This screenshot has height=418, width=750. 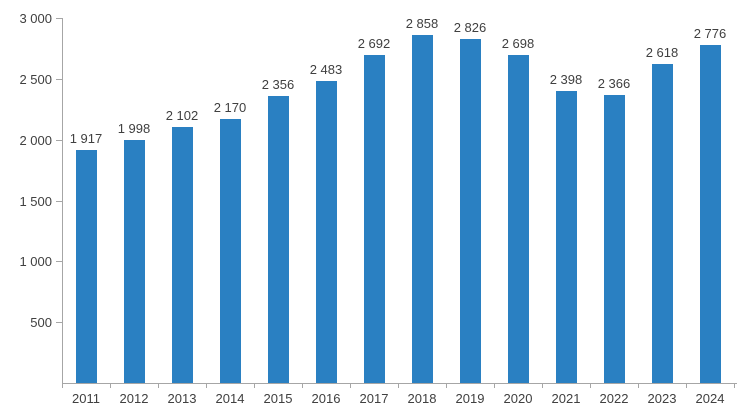 I want to click on x-tick-label: 2022, so click(x=614, y=398).